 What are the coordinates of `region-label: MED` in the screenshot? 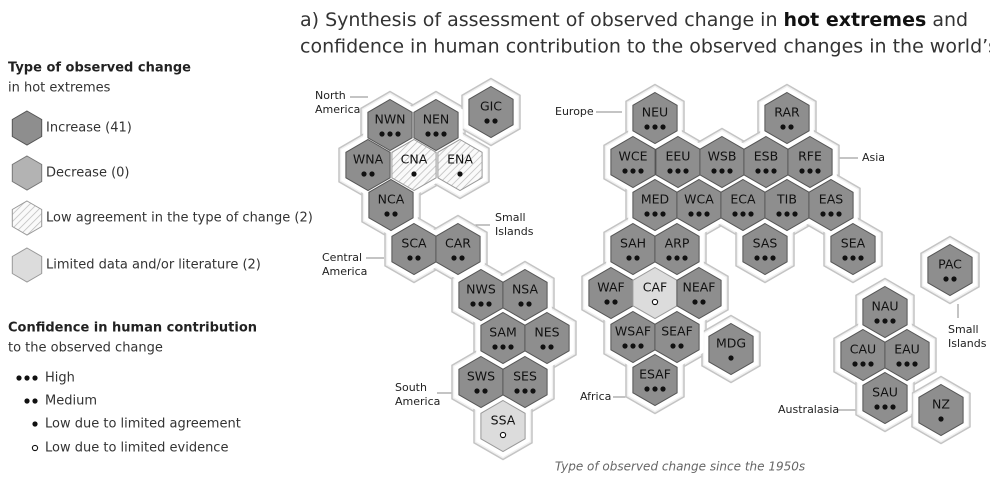 It's located at (655, 199).